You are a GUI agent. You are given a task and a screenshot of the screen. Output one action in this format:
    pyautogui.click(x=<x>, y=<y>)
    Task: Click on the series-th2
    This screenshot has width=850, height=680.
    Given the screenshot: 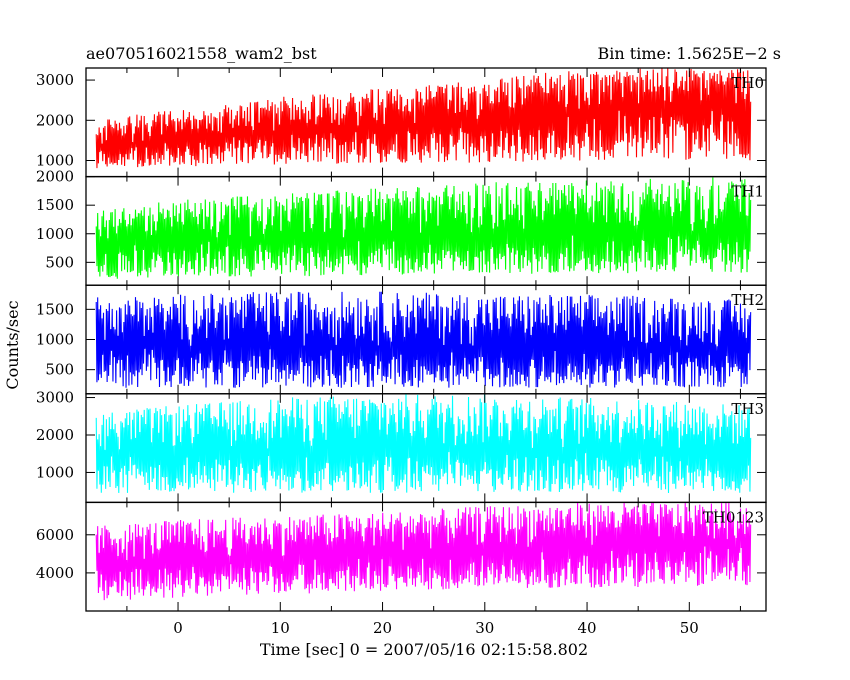 What is the action you would take?
    pyautogui.click(x=423, y=339)
    